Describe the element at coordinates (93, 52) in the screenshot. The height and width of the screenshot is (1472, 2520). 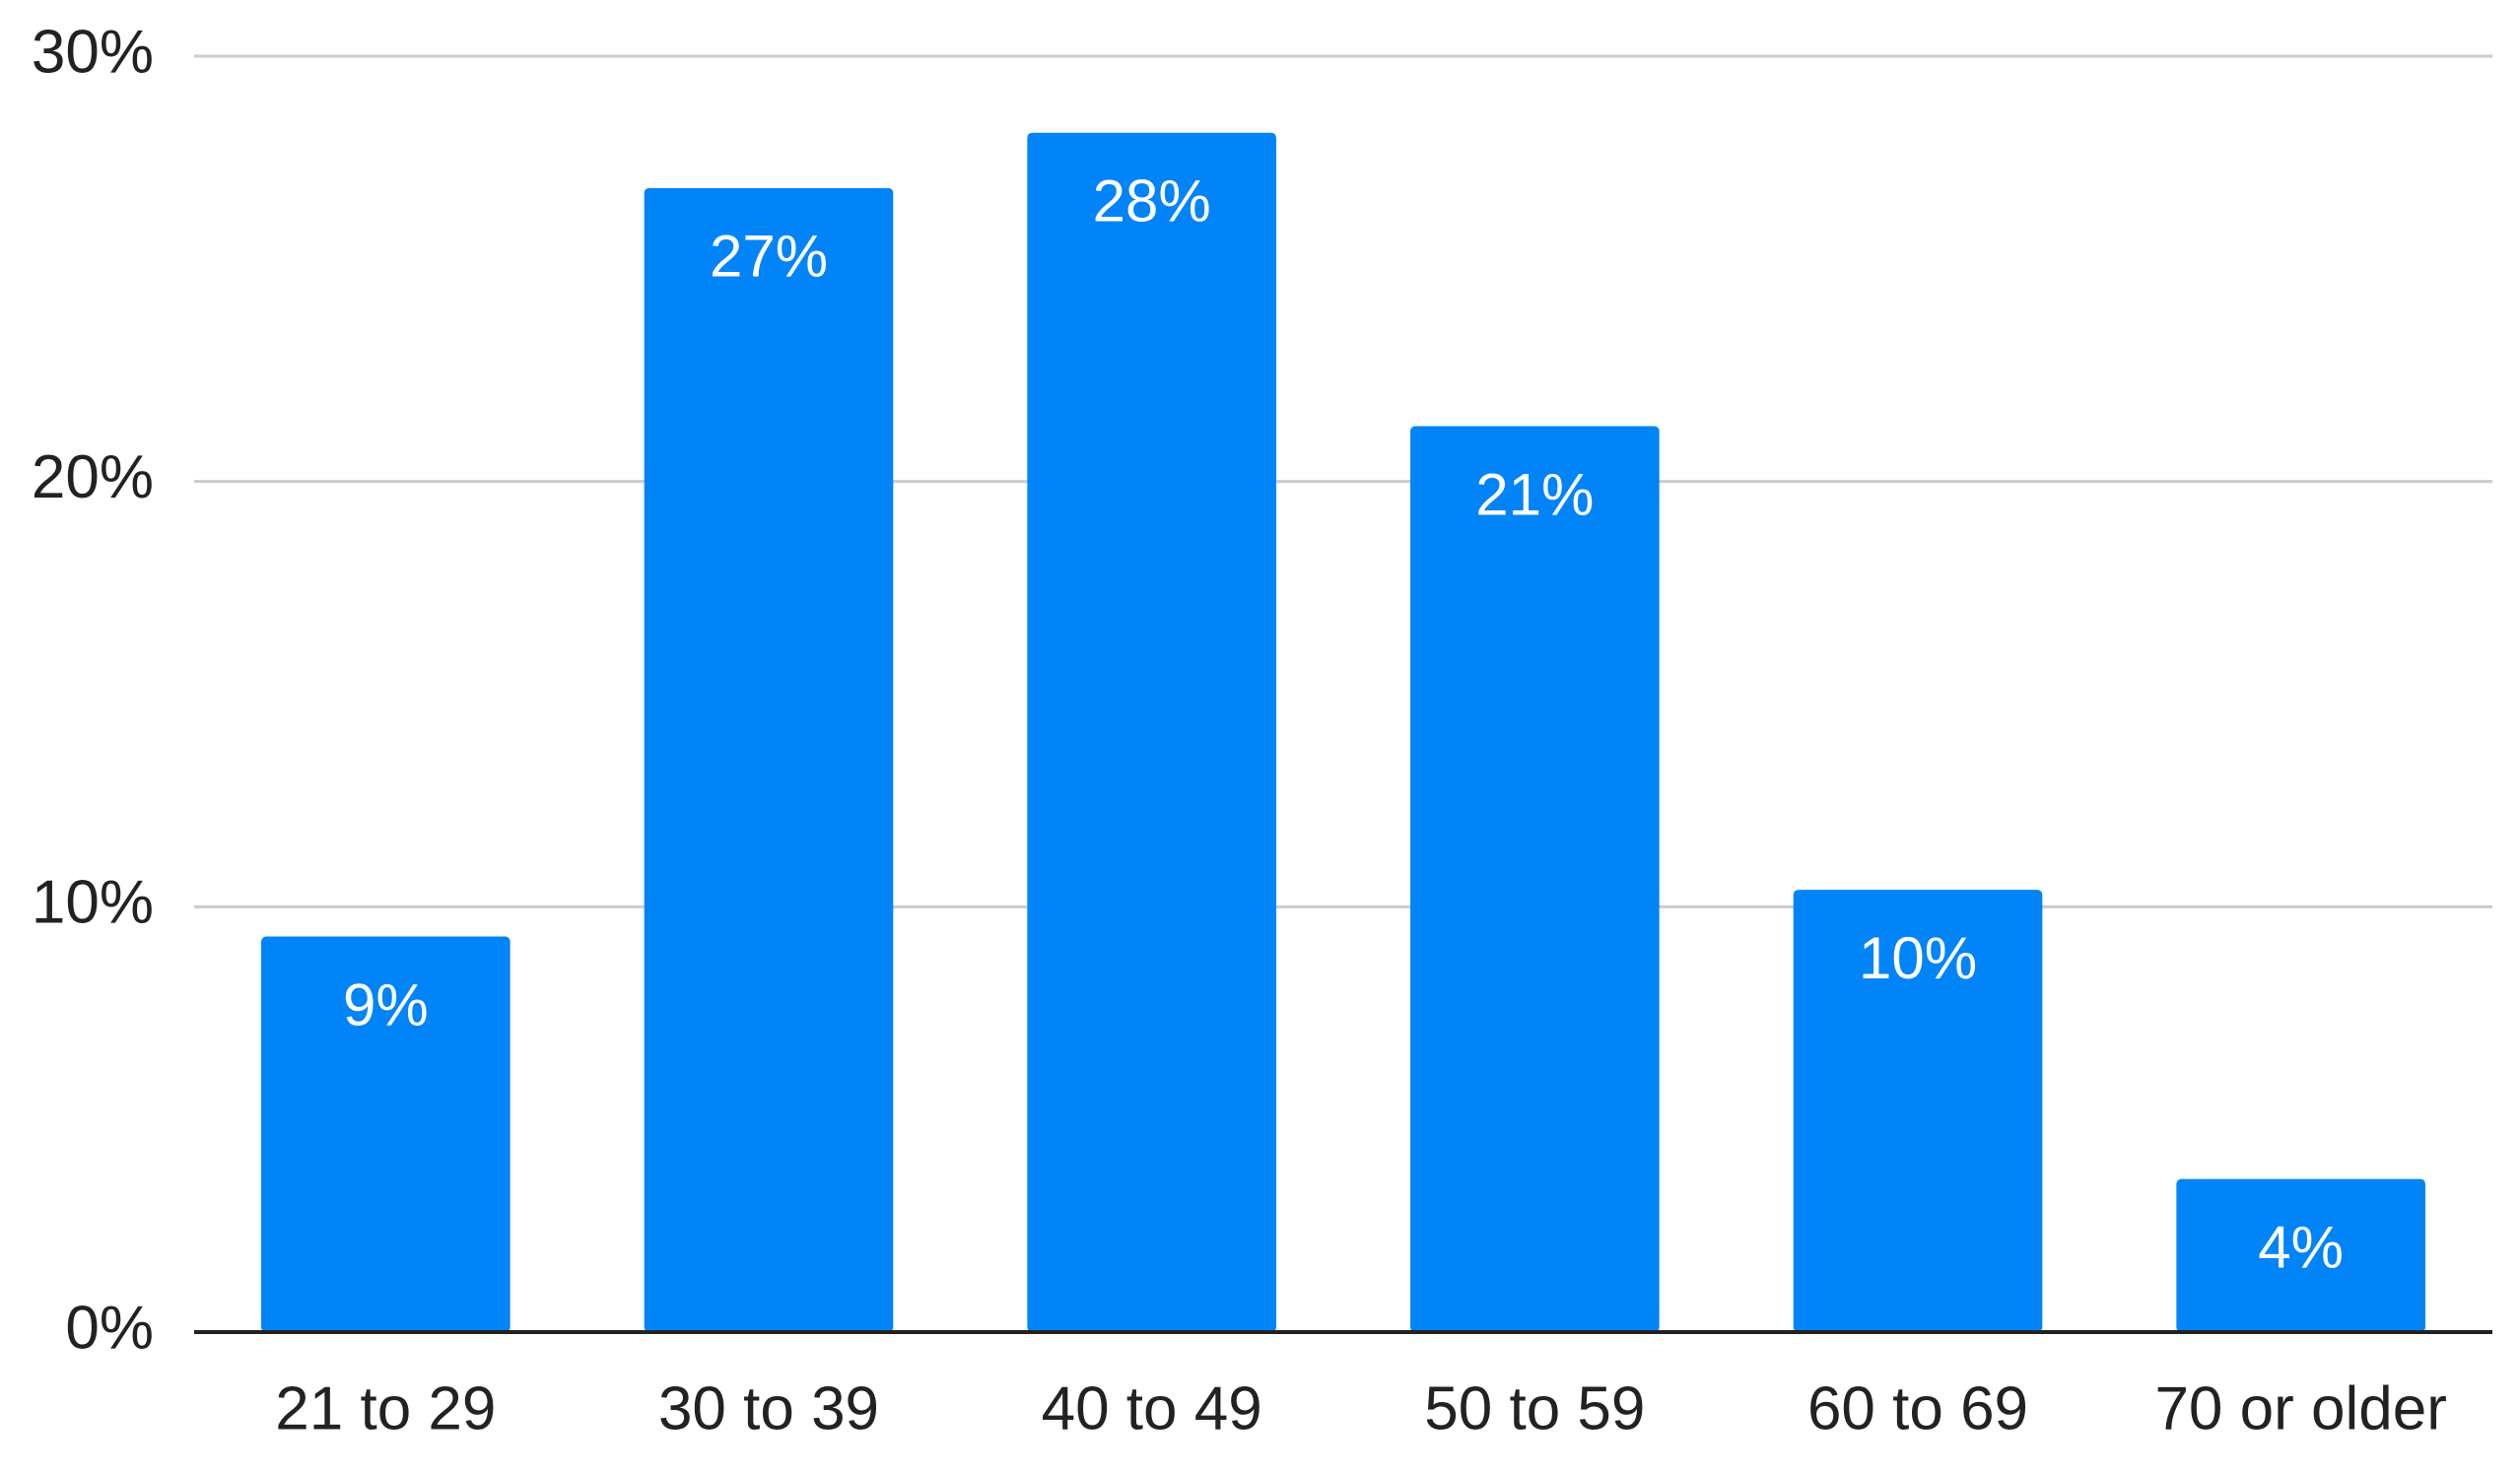
I see `y-tick-label: 30%` at that location.